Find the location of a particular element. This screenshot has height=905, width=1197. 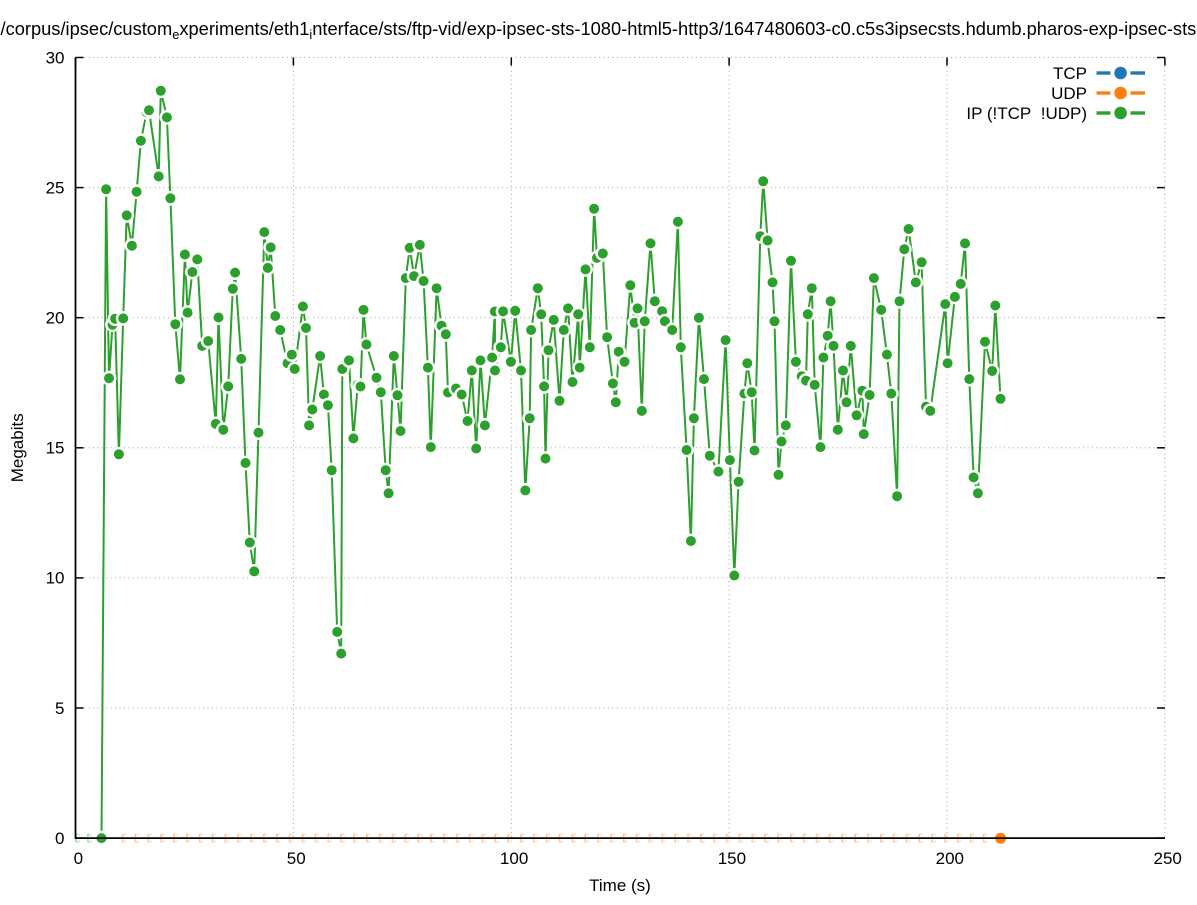

svg-text: 50 is located at coordinates (296, 858).